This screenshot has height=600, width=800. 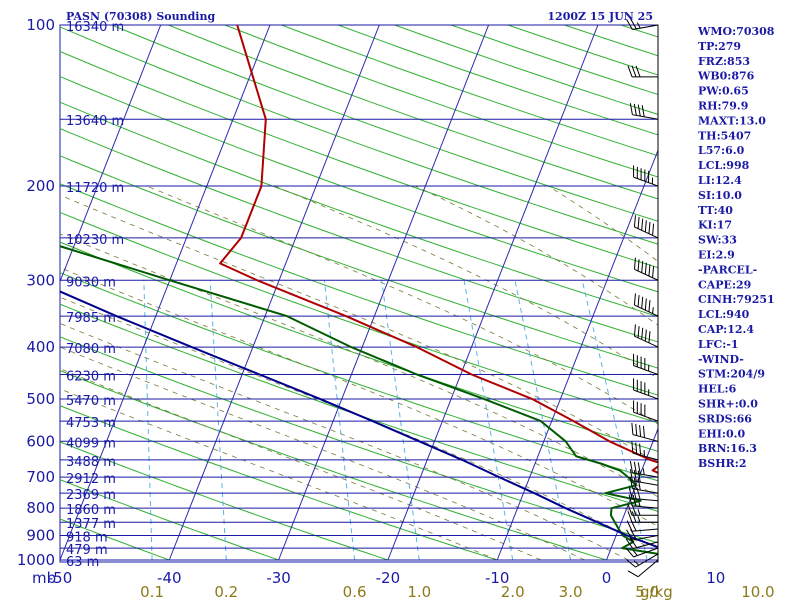 What do you see at coordinates (91, 376) in the screenshot?
I see `height-label: 6230 m` at bounding box center [91, 376].